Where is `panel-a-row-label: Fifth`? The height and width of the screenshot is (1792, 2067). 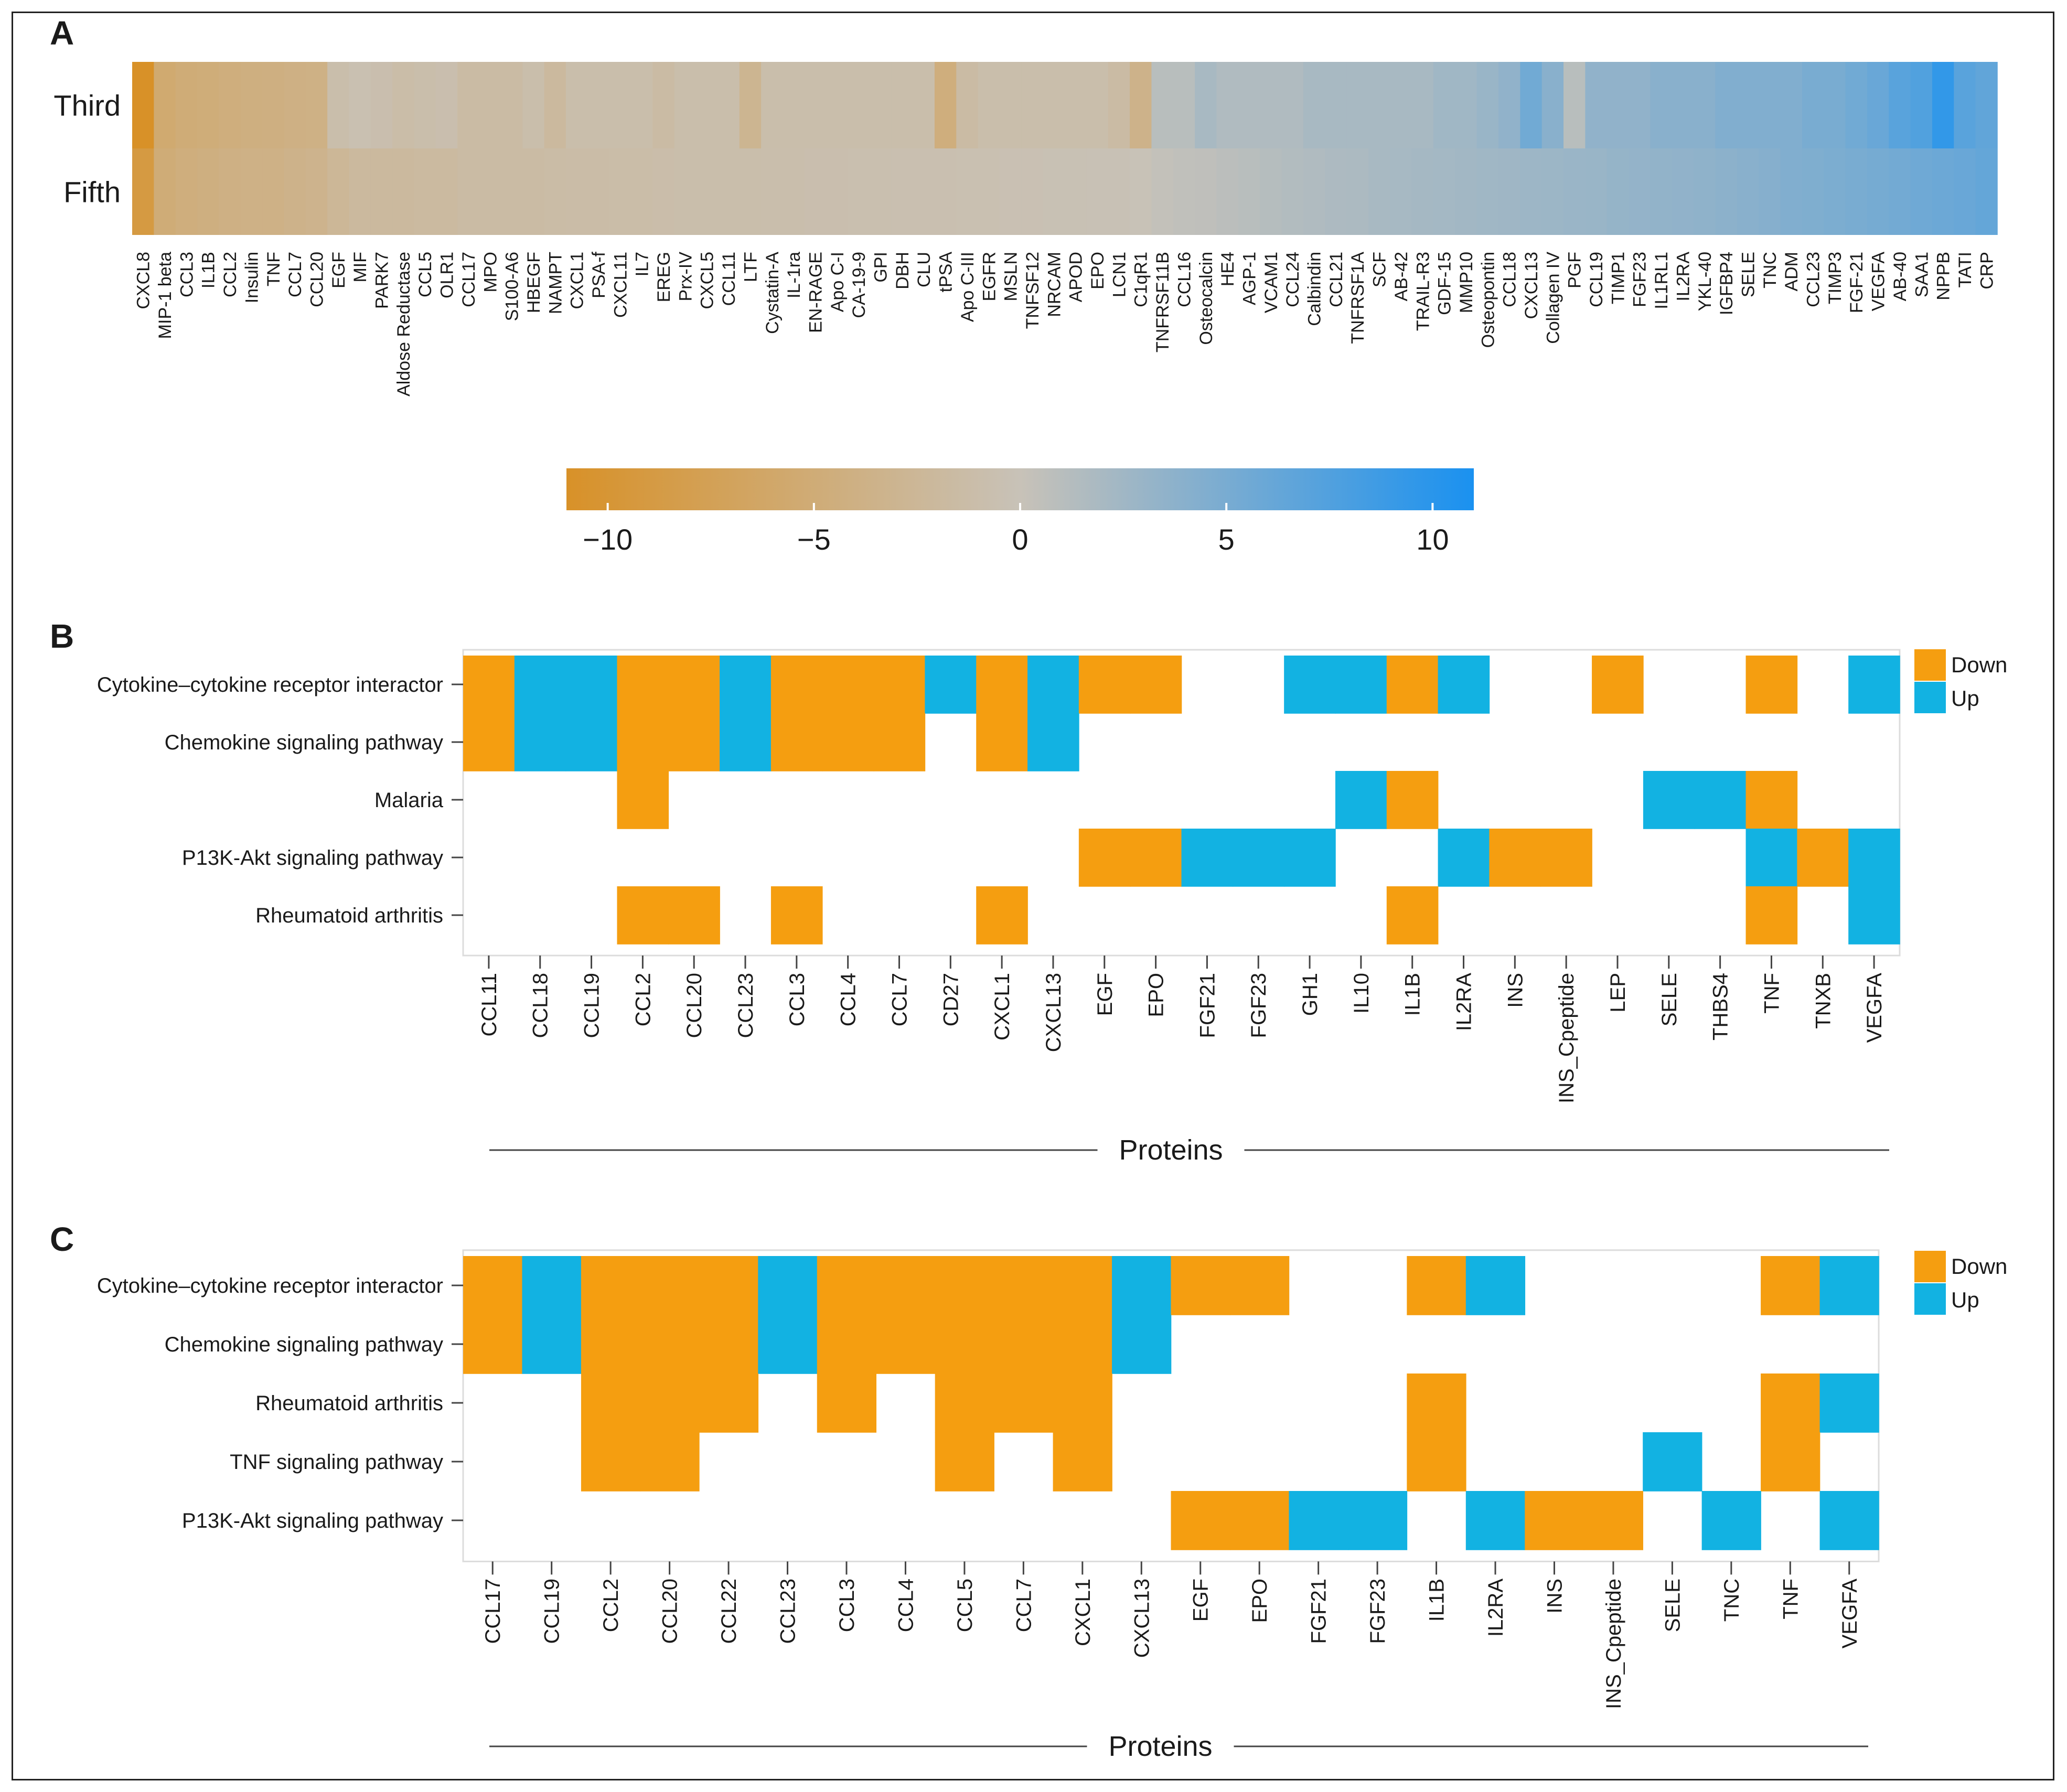 panel-a-row-label: Fifth is located at coordinates (92, 192).